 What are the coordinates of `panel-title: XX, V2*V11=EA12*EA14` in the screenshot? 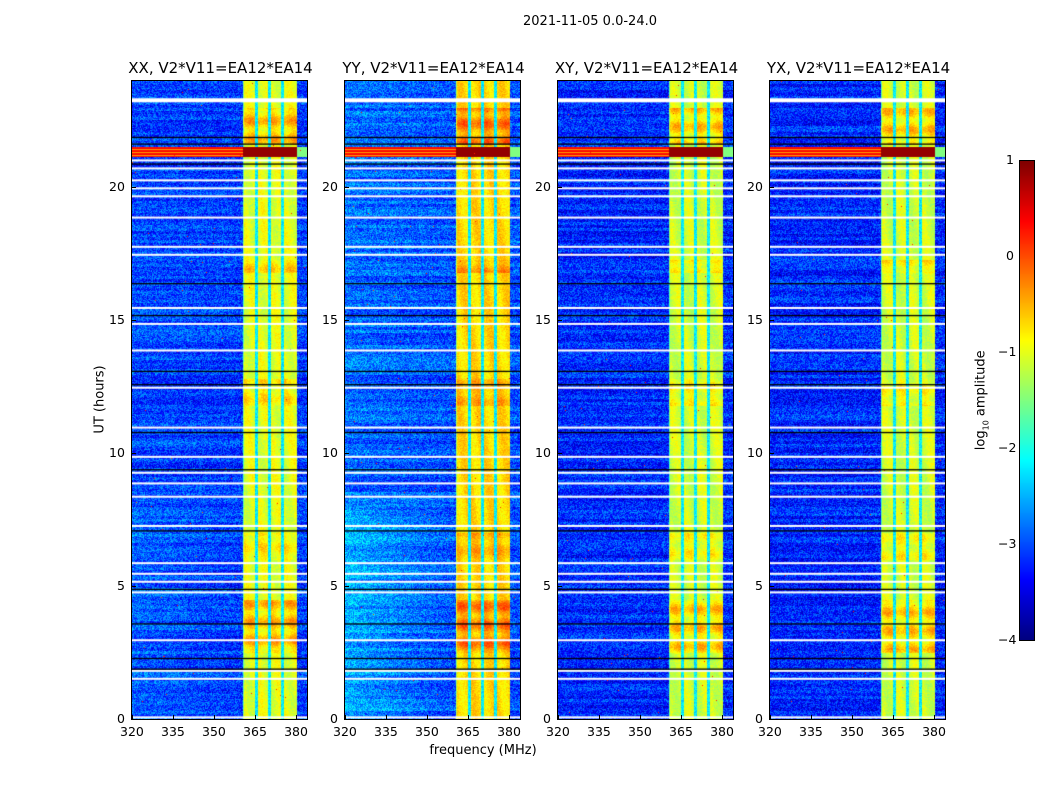 It's located at (220, 68).